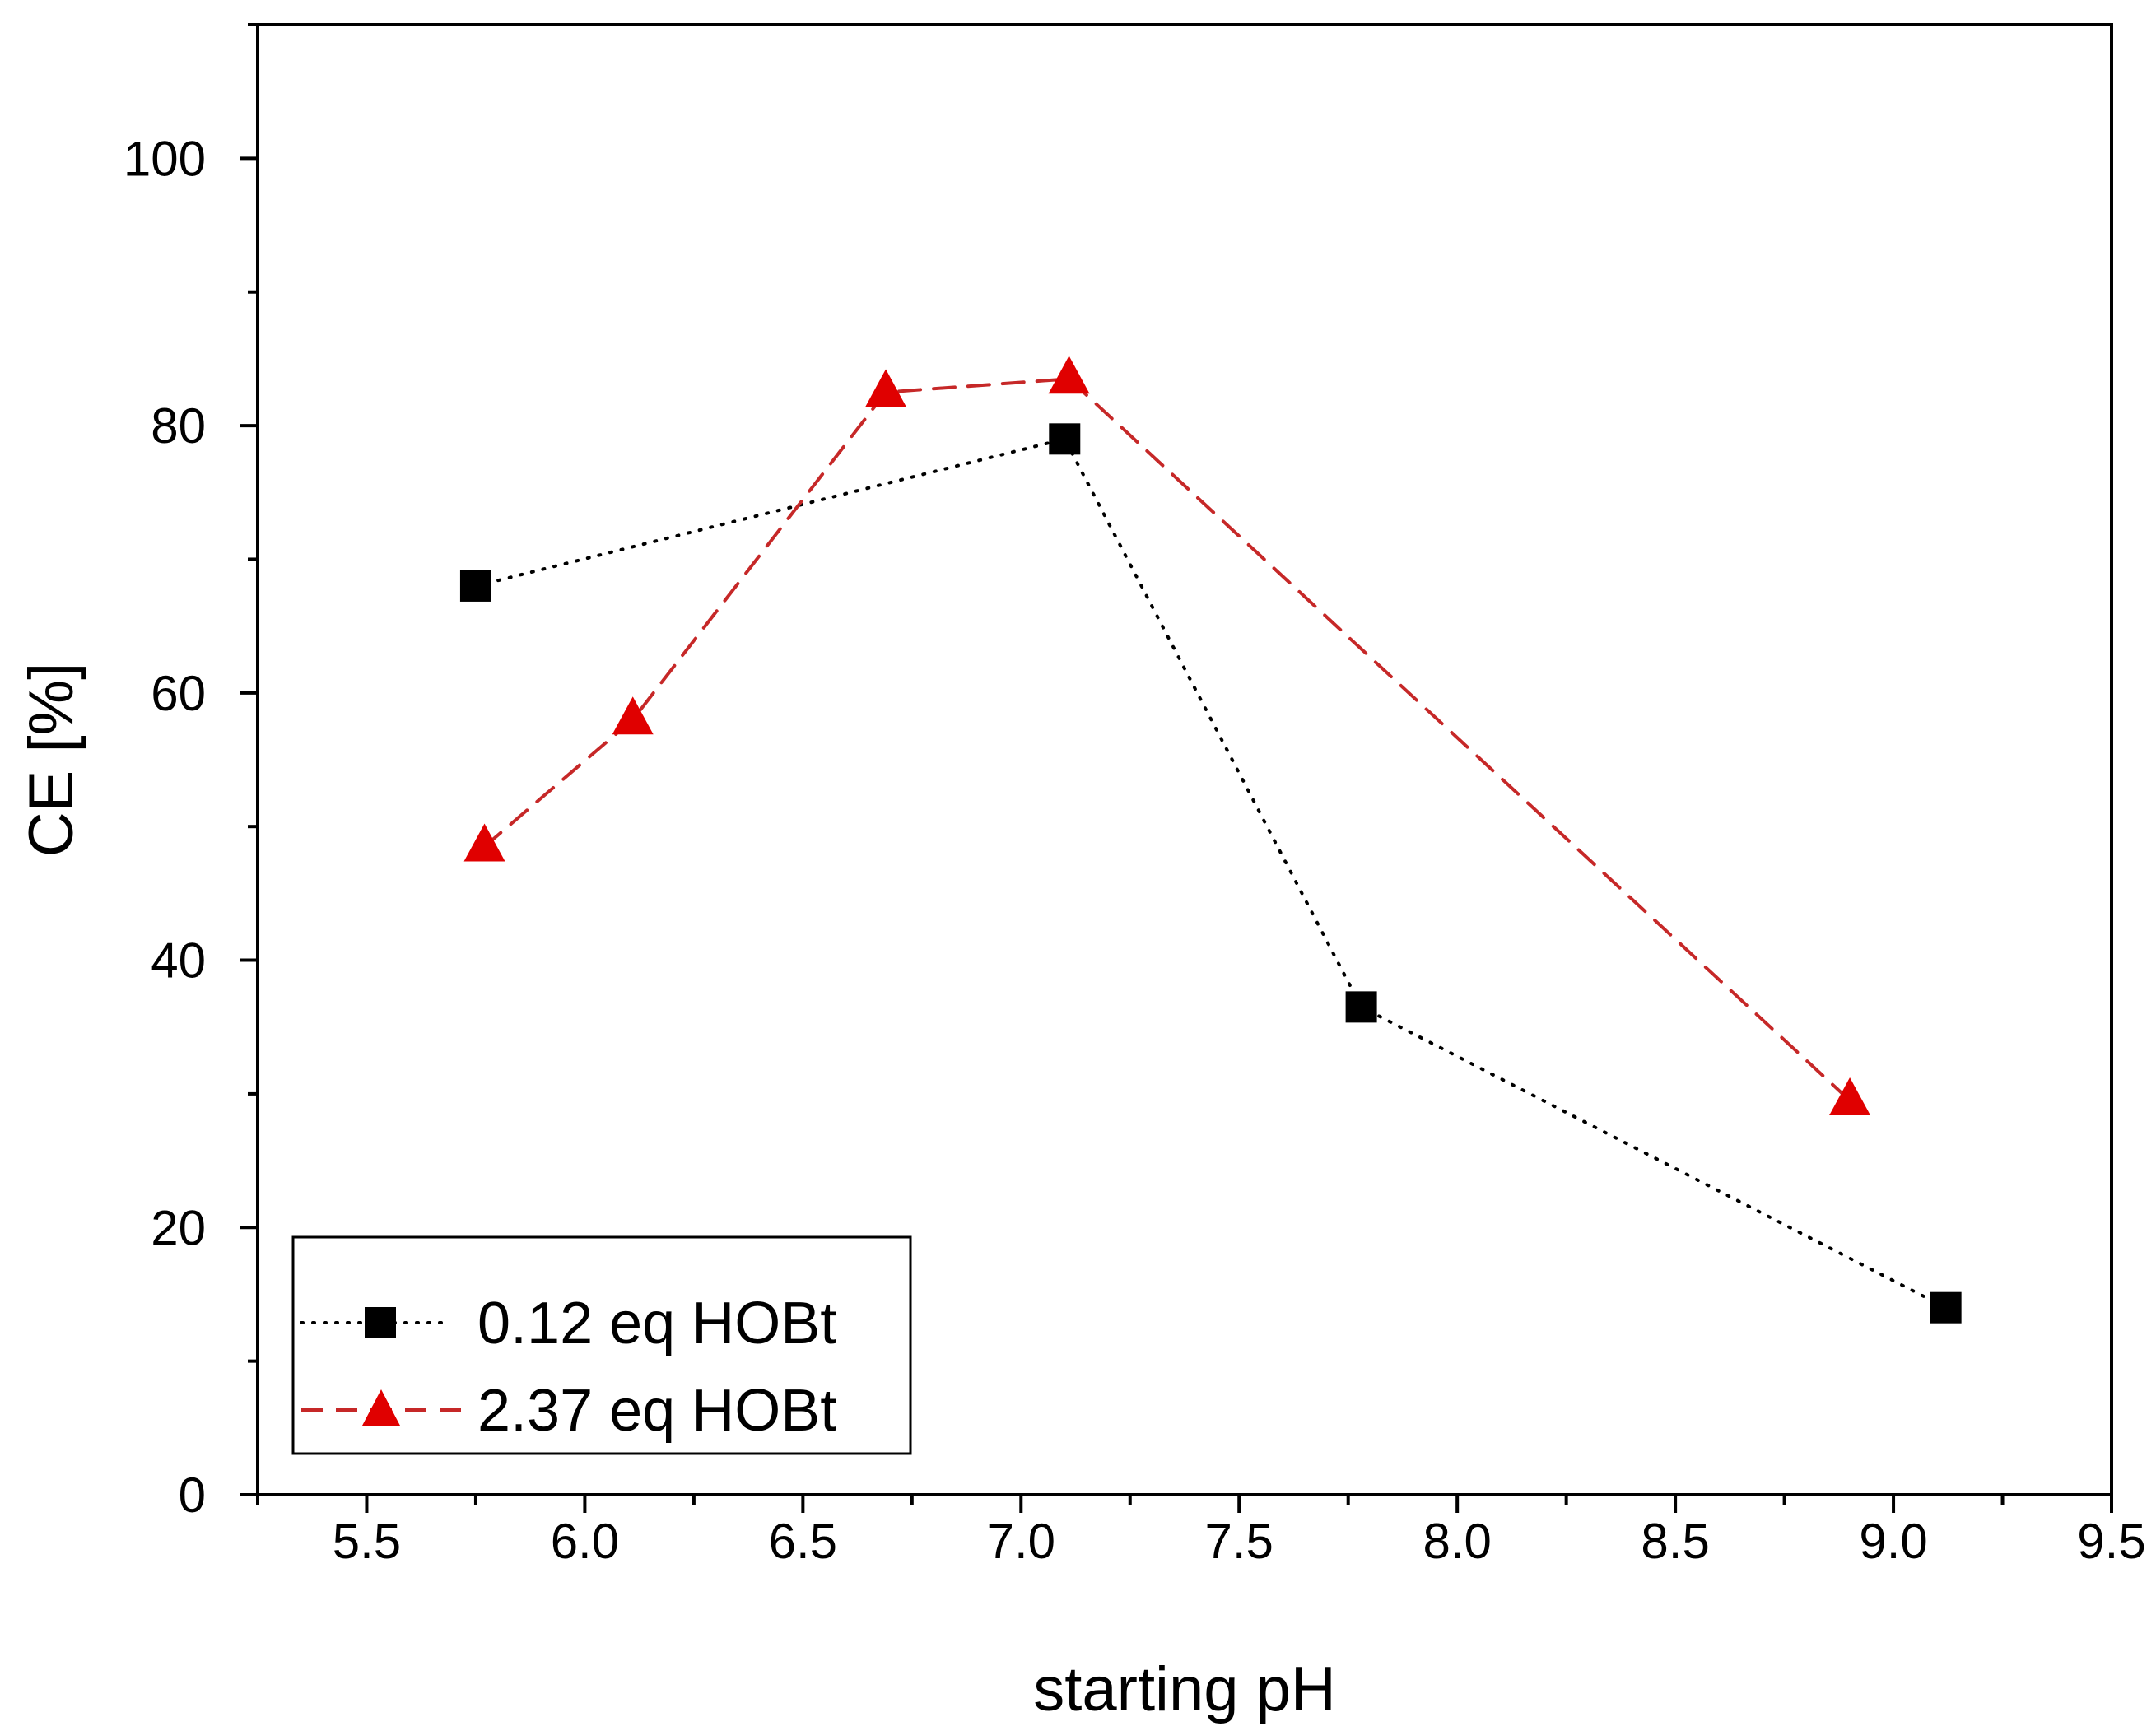 The height and width of the screenshot is (1731, 2156). What do you see at coordinates (656, 1411) in the screenshot?
I see `legend-label-1: 2.37 eq HOBt` at bounding box center [656, 1411].